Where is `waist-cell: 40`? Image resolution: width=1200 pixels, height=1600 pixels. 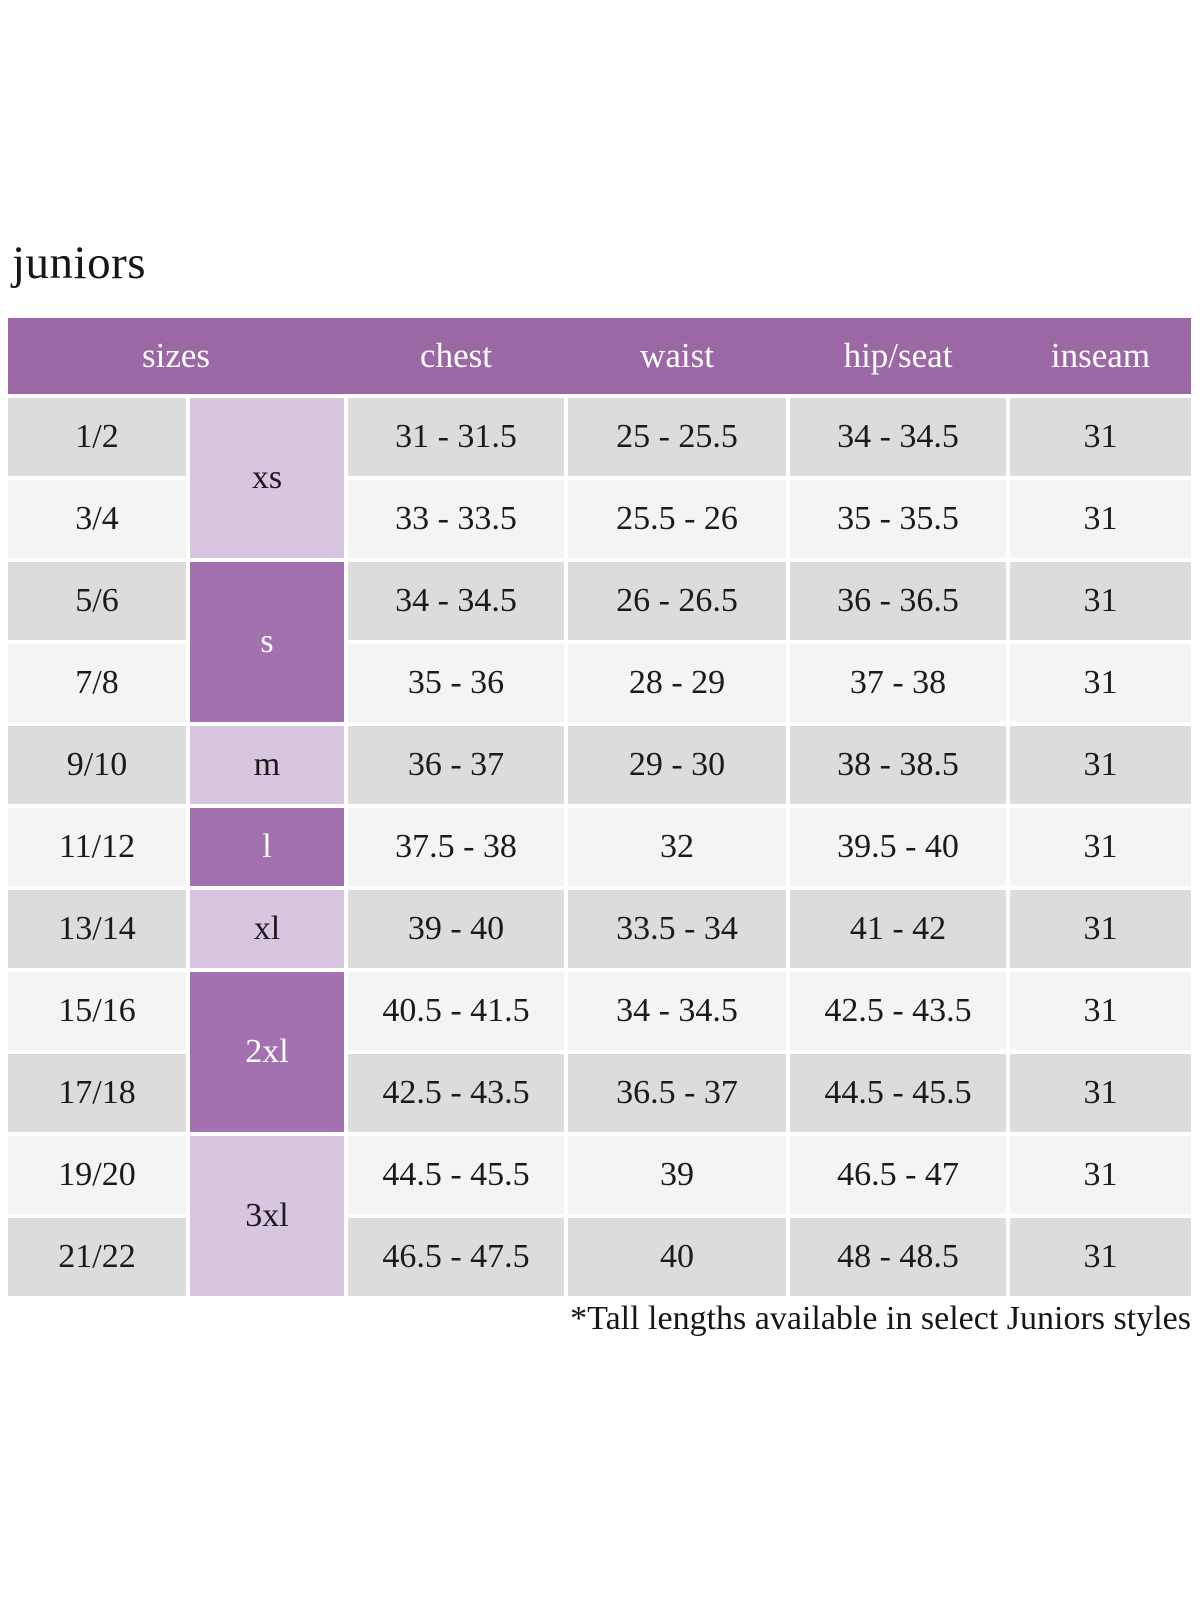 waist-cell: 40 is located at coordinates (677, 1257).